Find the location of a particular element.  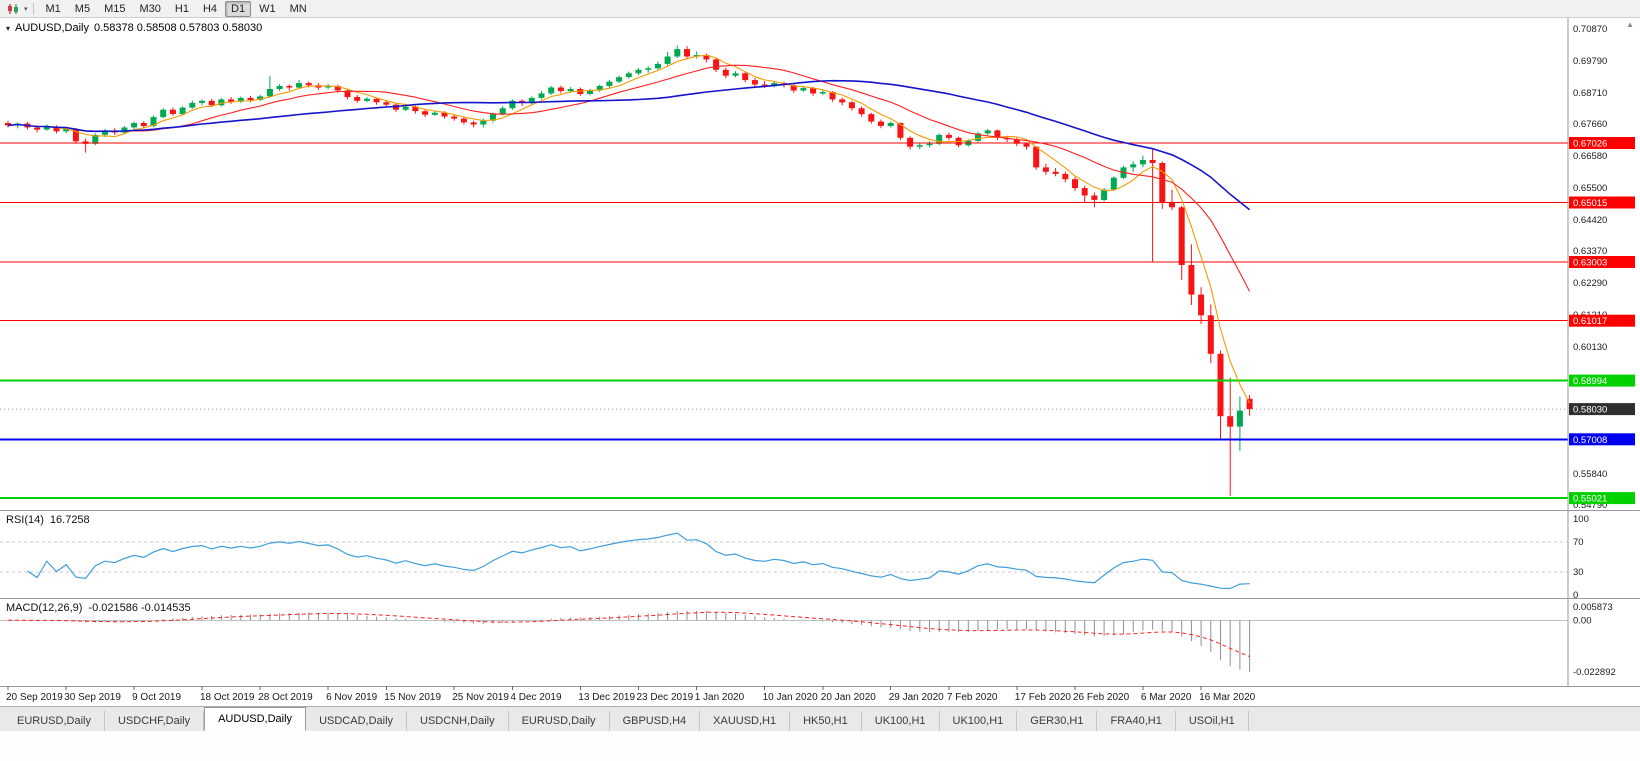

chart-tab: USDCHF,Daily is located at coordinates (155, 721).